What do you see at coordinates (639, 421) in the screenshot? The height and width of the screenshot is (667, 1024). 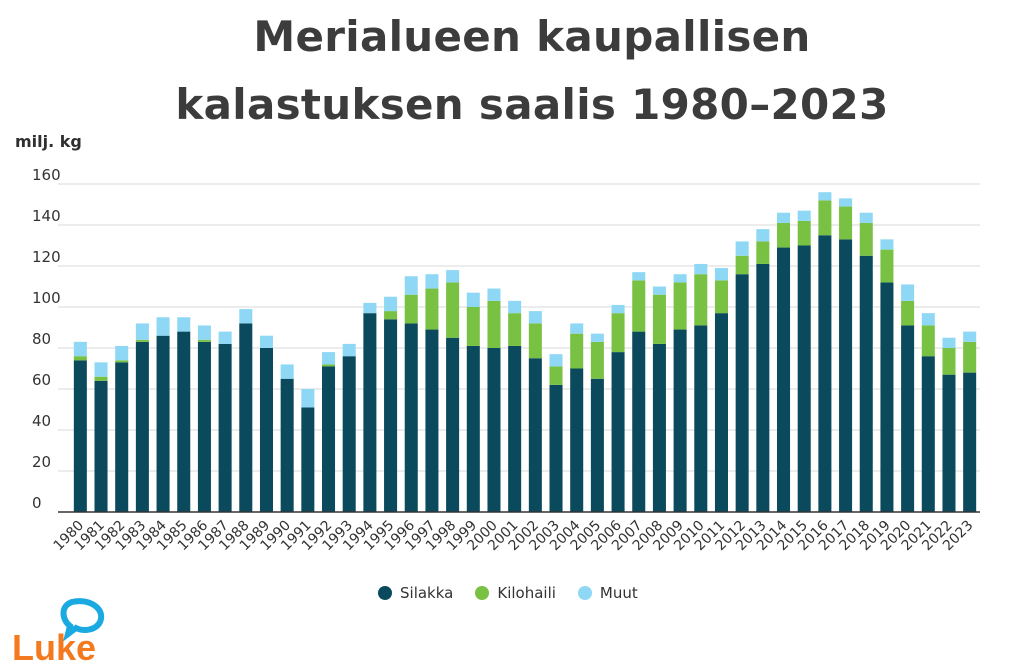 I see `bar-silakka-2007` at bounding box center [639, 421].